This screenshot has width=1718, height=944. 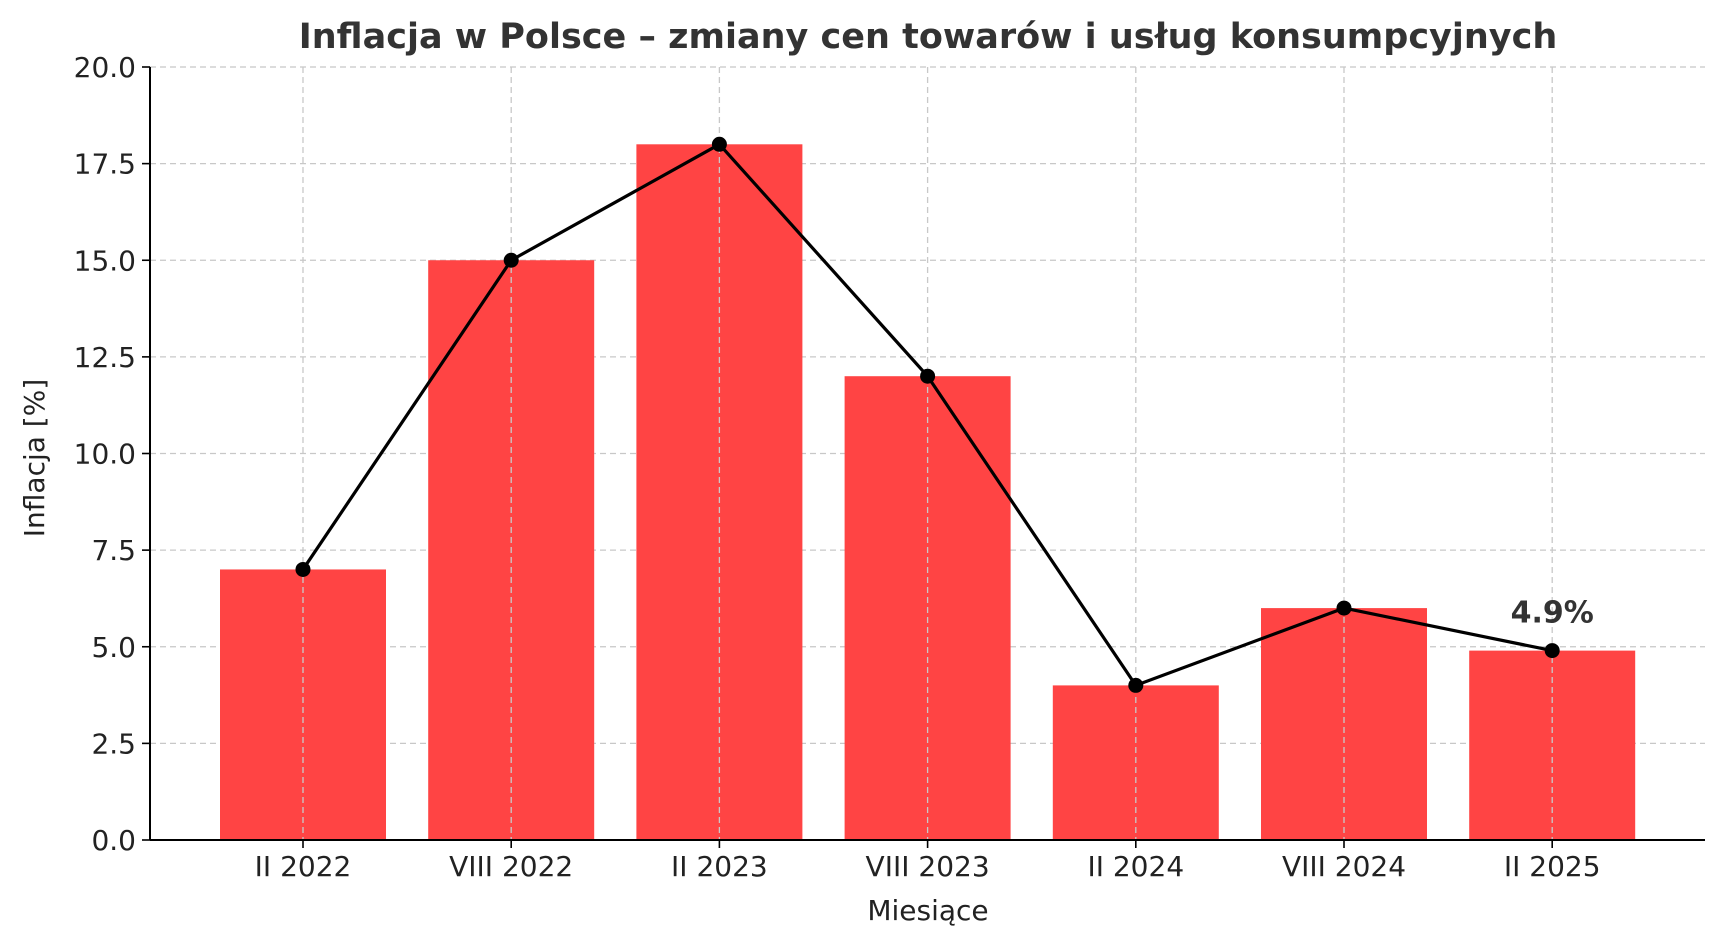 I want to click on y-tick-label: 2.5, so click(x=113, y=743).